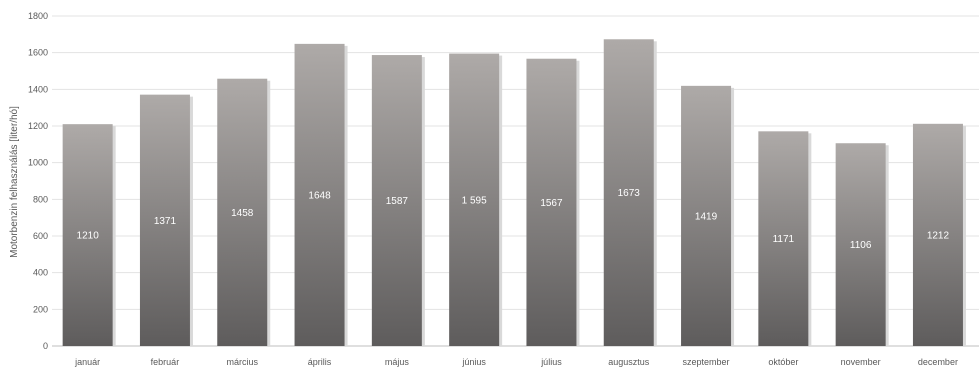 Image resolution: width=979 pixels, height=369 pixels. What do you see at coordinates (40, 199) in the screenshot?
I see `y-tick-label: 800` at bounding box center [40, 199].